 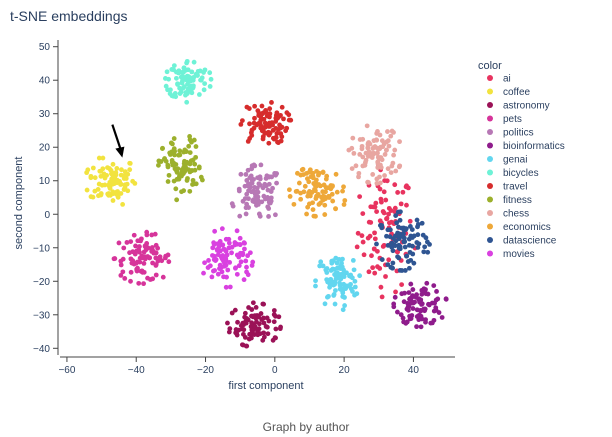 What do you see at coordinates (517, 200) in the screenshot?
I see `legend-item: fitness` at bounding box center [517, 200].